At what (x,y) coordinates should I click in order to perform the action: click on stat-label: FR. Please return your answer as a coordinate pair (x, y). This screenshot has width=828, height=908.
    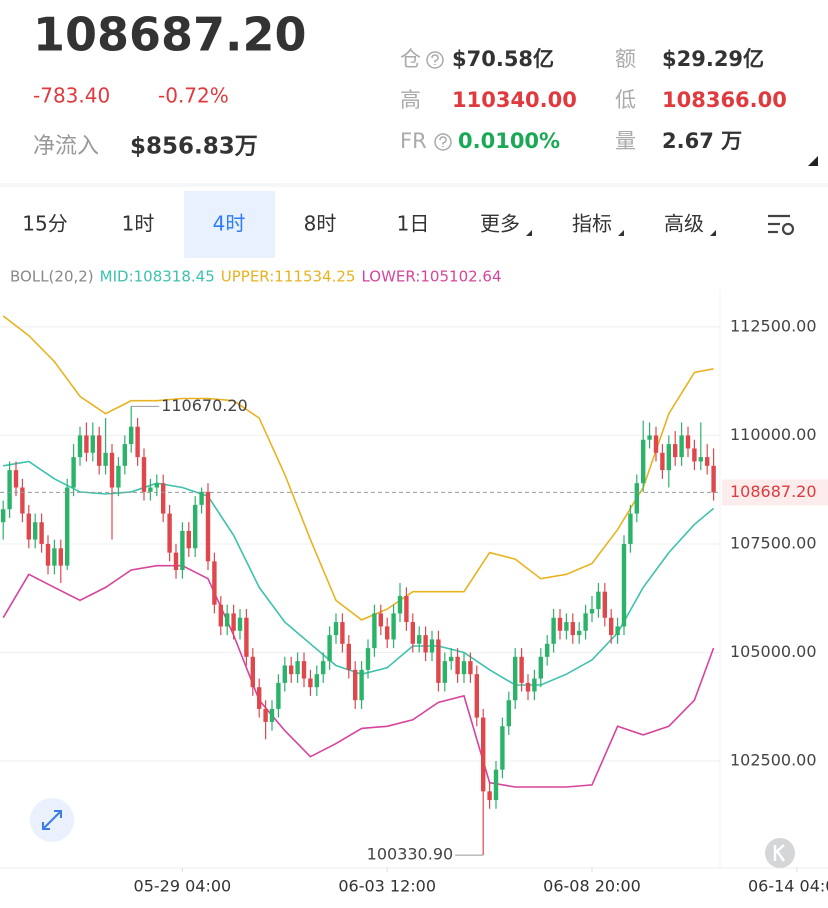
    Looking at the image, I should click on (413, 141).